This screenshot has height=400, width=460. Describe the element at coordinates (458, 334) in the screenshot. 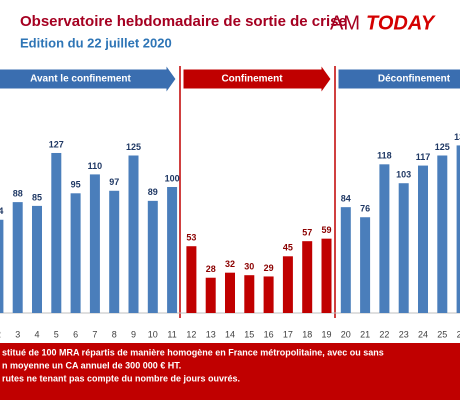

I see `x-tick-label: 26` at that location.